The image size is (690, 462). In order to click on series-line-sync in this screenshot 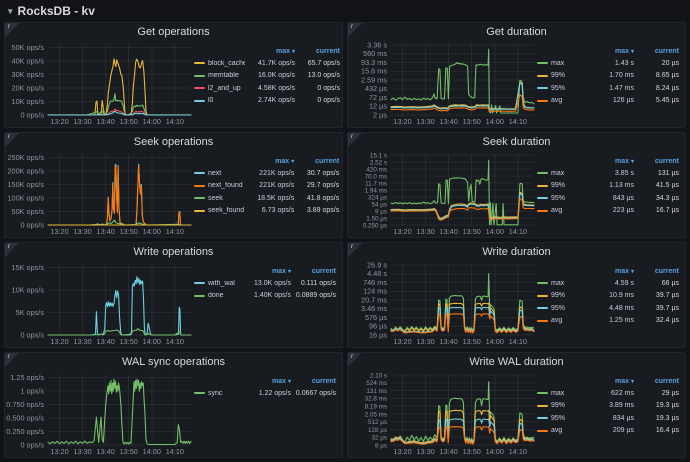, I will do `click(119, 412)`.